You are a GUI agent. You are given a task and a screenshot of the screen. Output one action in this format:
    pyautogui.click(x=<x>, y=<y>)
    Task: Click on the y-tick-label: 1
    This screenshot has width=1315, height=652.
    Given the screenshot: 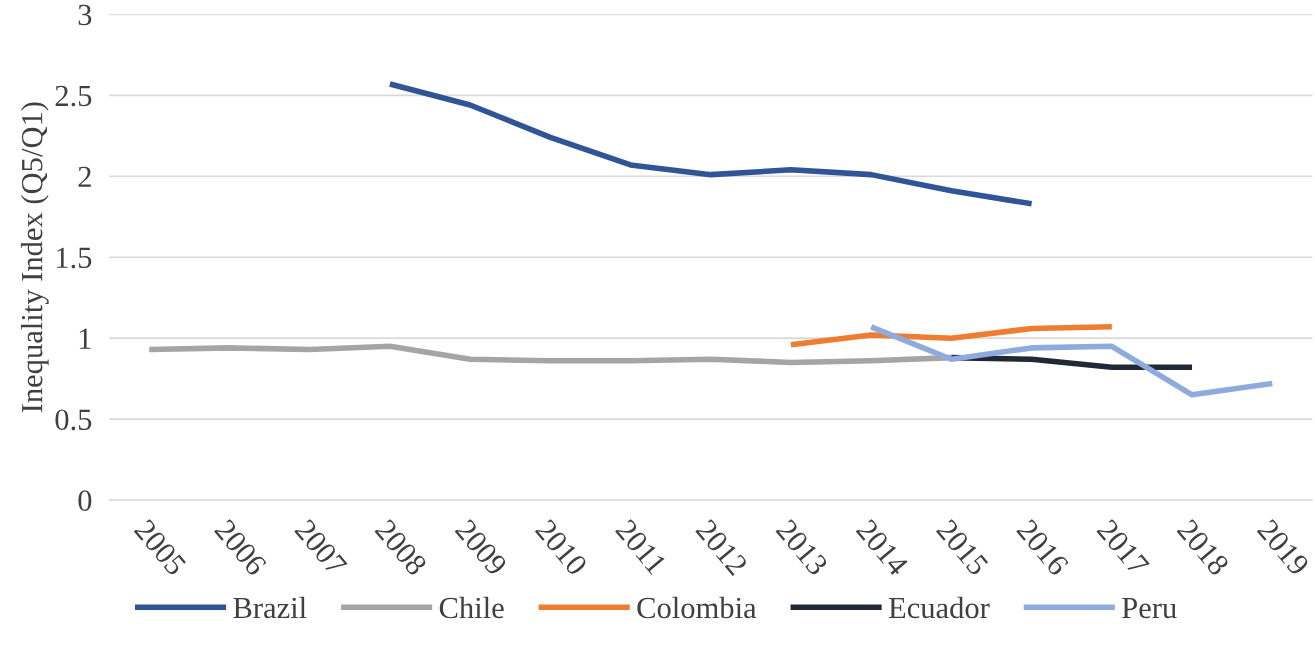 What is the action you would take?
    pyautogui.click(x=85, y=338)
    